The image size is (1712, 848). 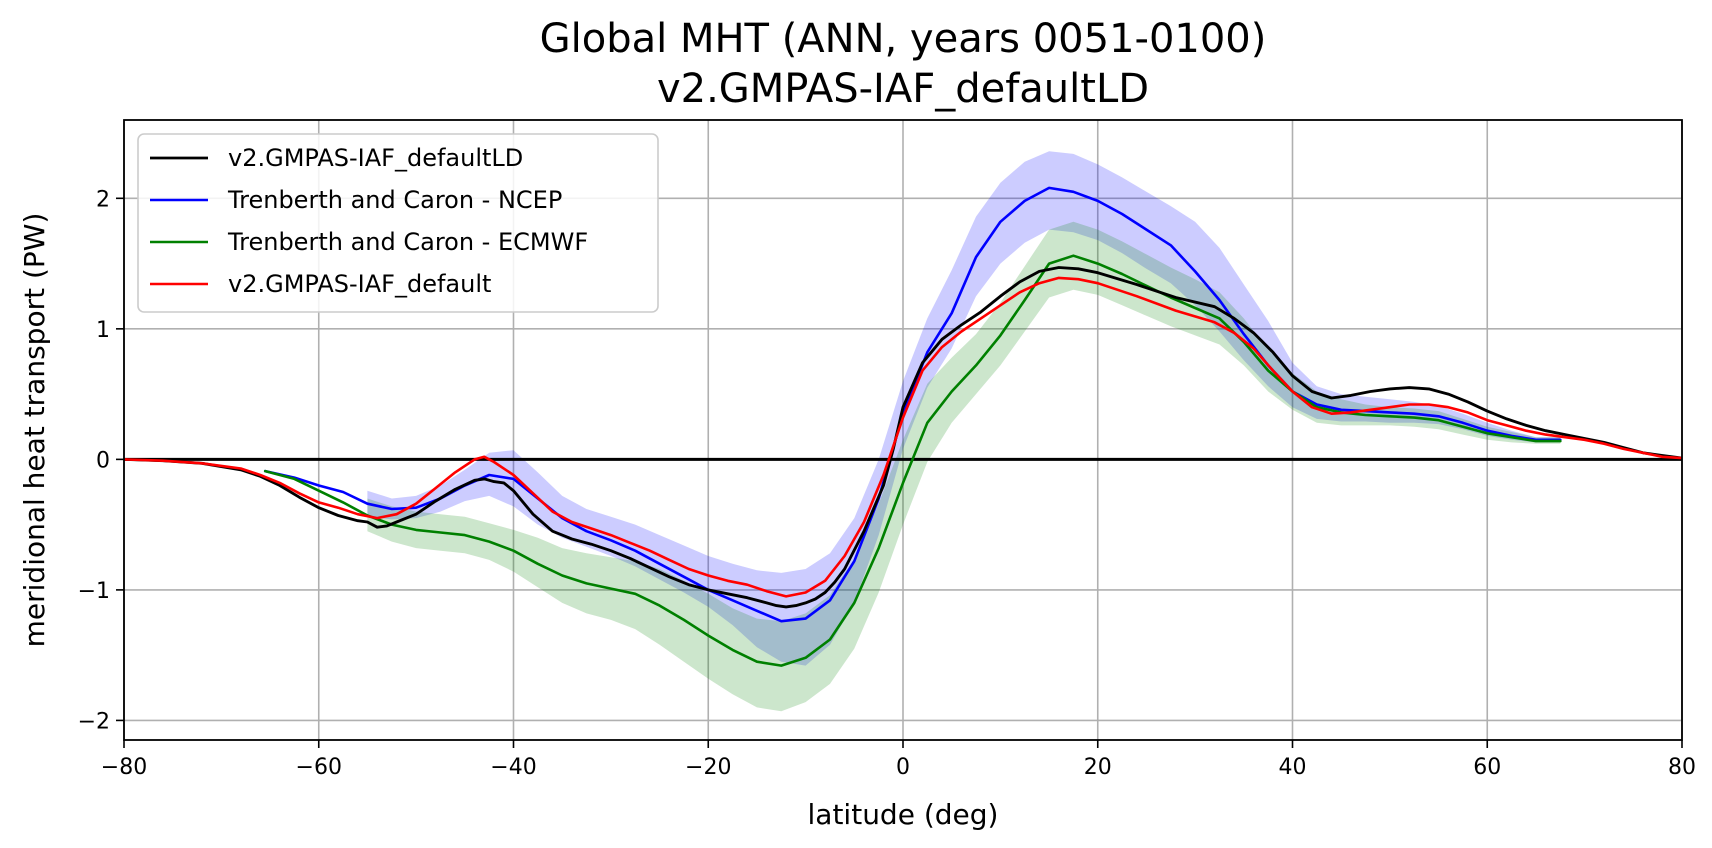 I want to click on legend-label-2: Trenberth and Caron - ECMWF, so click(x=407, y=242).